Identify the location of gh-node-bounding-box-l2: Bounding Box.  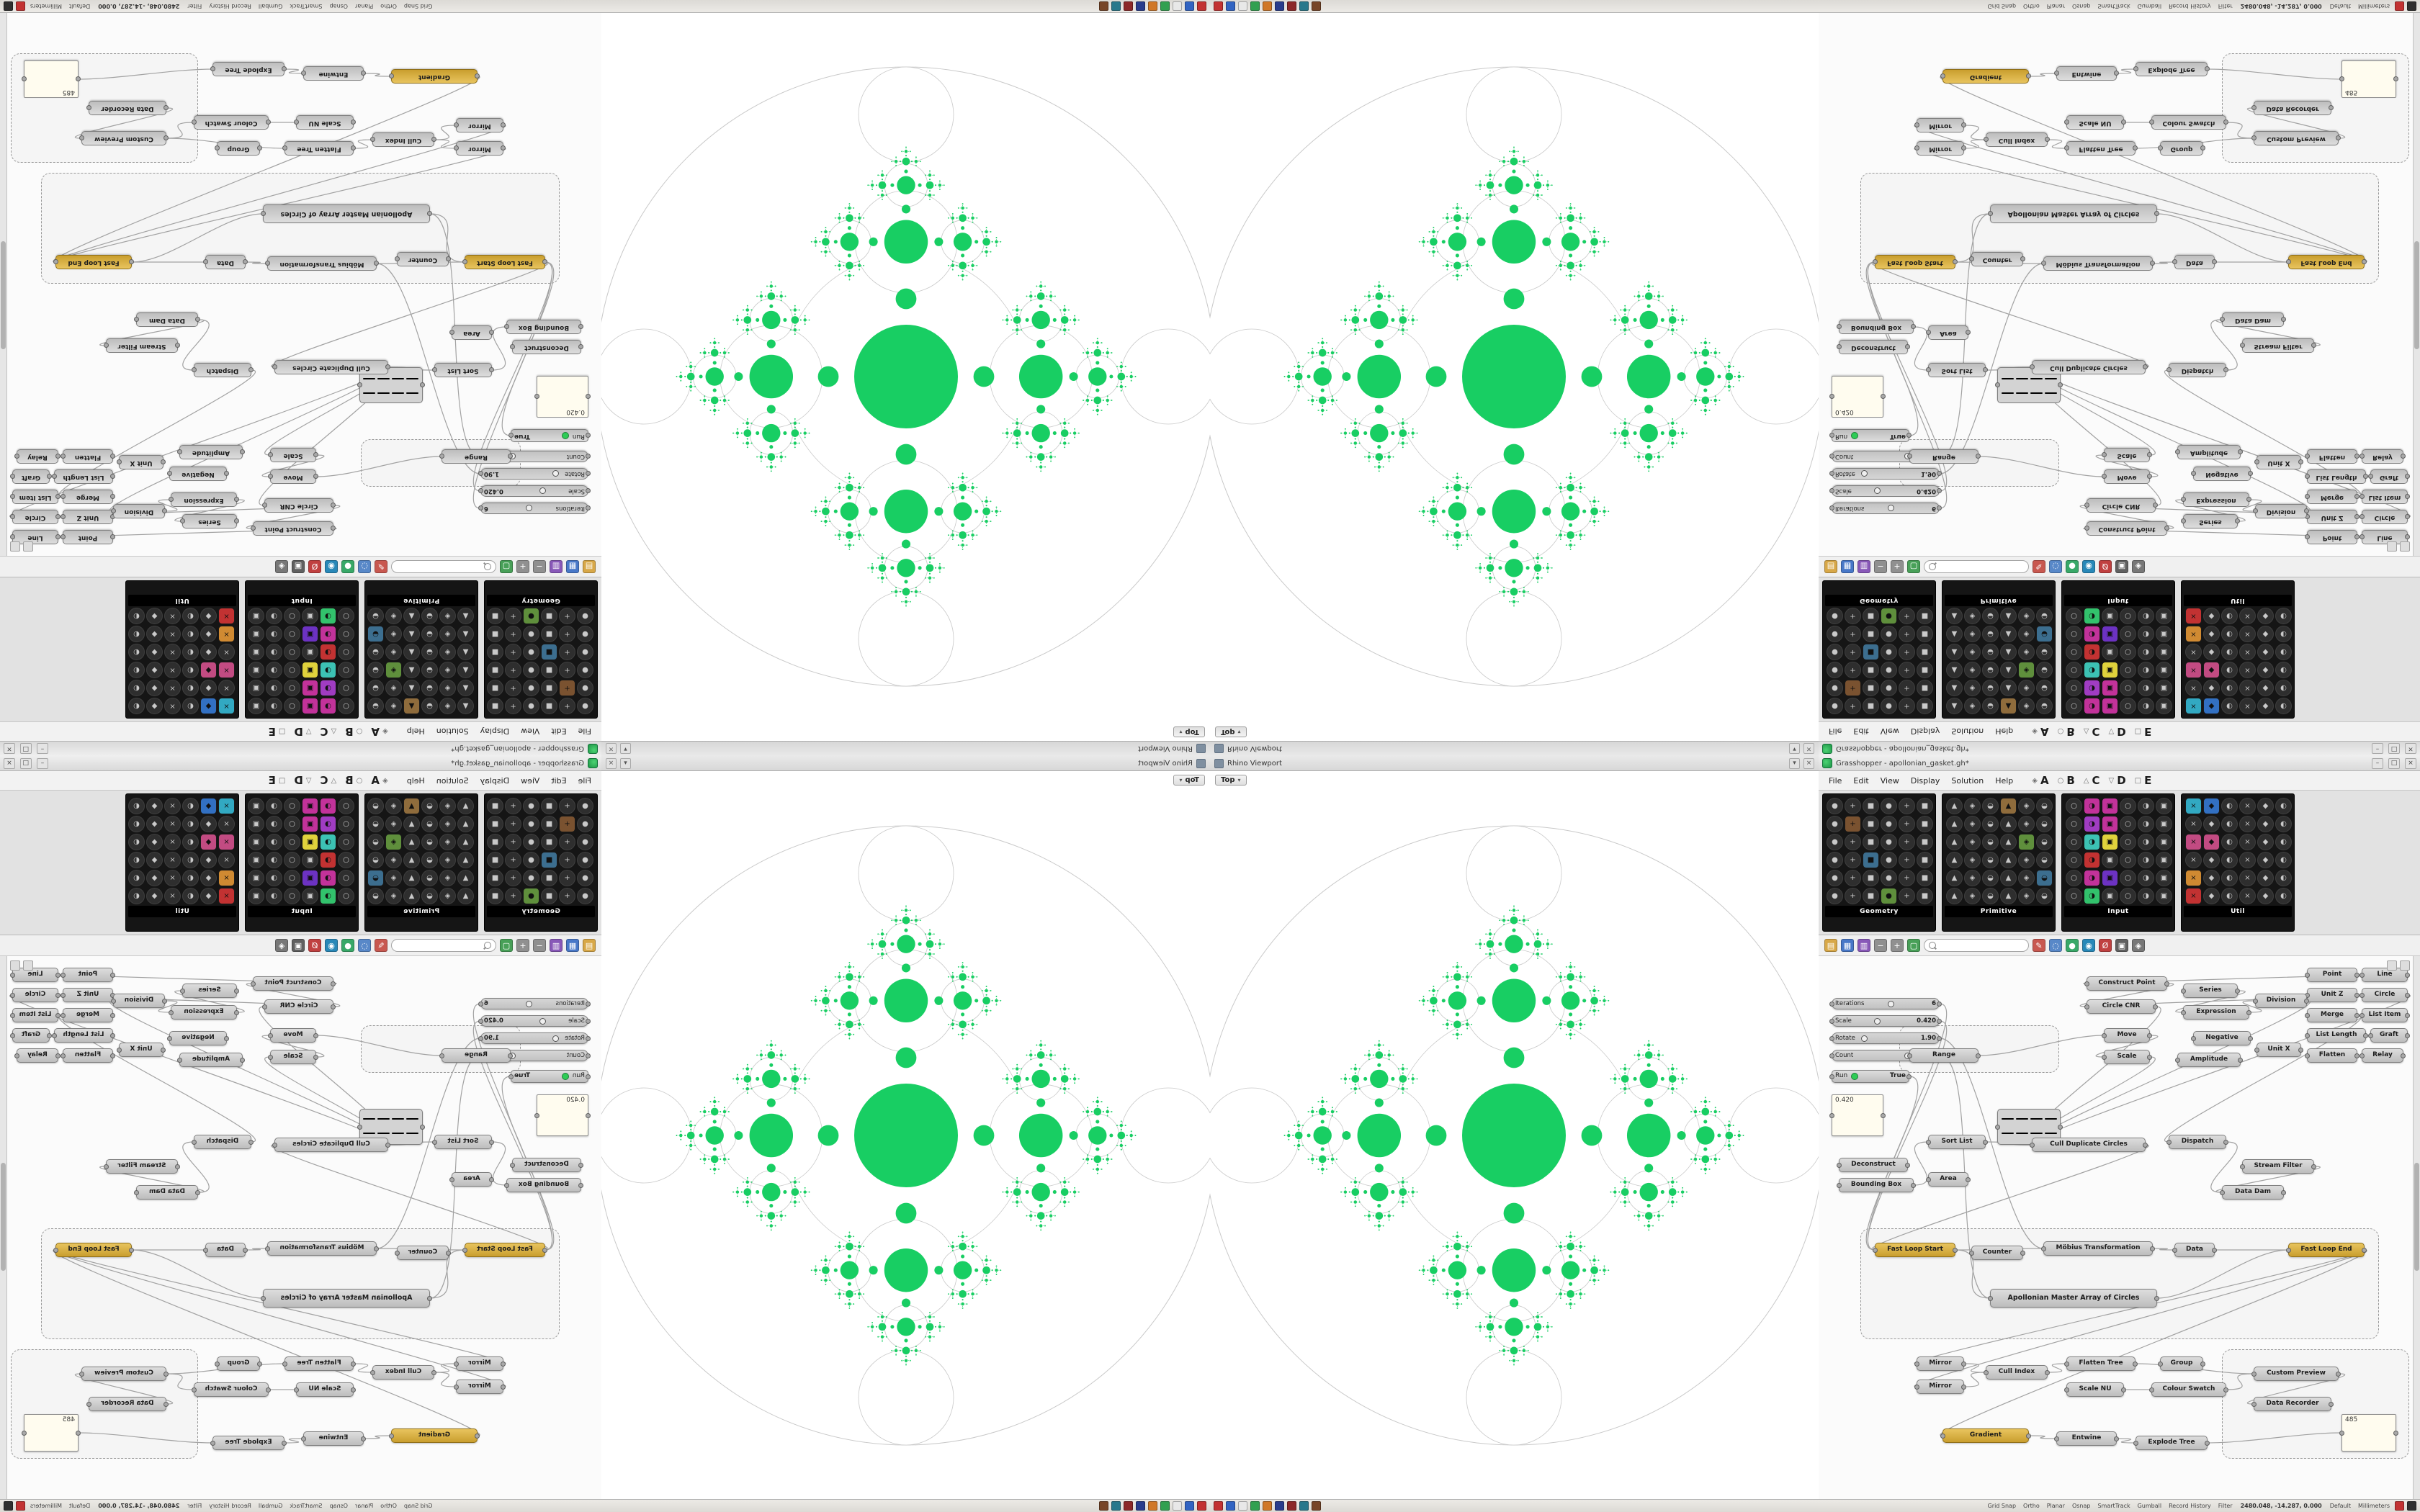
(543, 1185).